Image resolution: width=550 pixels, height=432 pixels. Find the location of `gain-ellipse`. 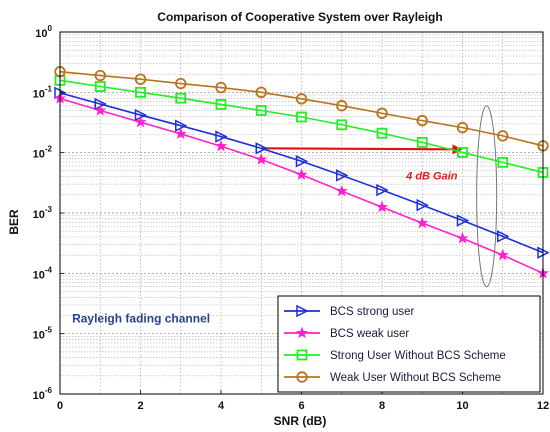

gain-ellipse is located at coordinates (487, 196).